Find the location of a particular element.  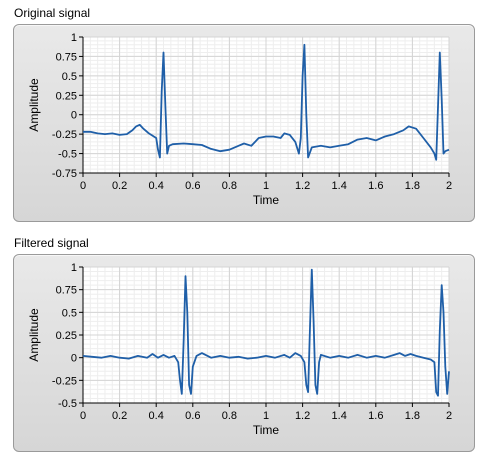

y-tick-label: -0.75 is located at coordinates (64, 174).